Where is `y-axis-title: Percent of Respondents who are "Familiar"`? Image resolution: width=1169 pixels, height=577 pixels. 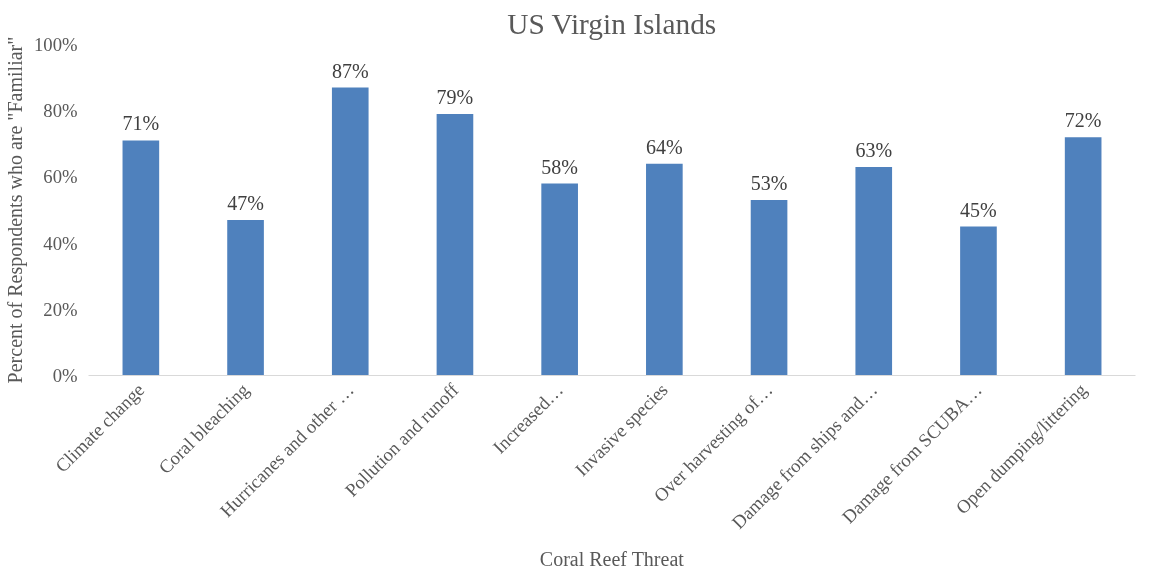
y-axis-title: Percent of Respondents who are "Familiar" is located at coordinates (15, 210).